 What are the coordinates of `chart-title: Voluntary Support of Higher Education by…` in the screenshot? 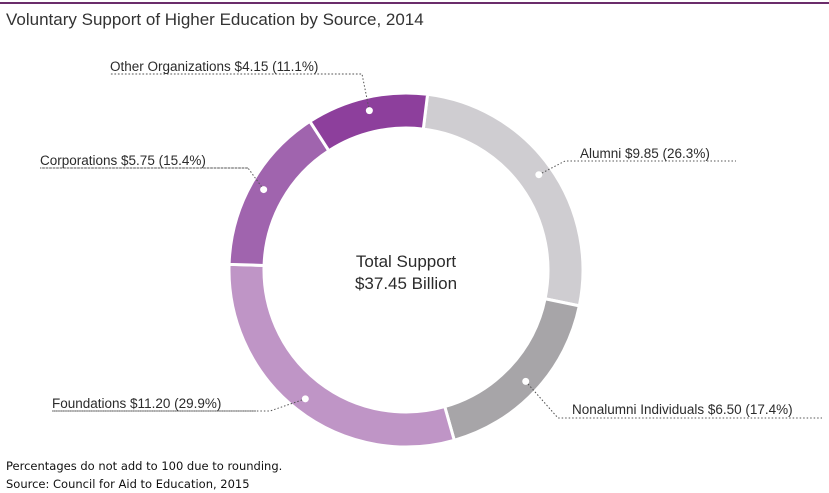 It's located at (215, 19).